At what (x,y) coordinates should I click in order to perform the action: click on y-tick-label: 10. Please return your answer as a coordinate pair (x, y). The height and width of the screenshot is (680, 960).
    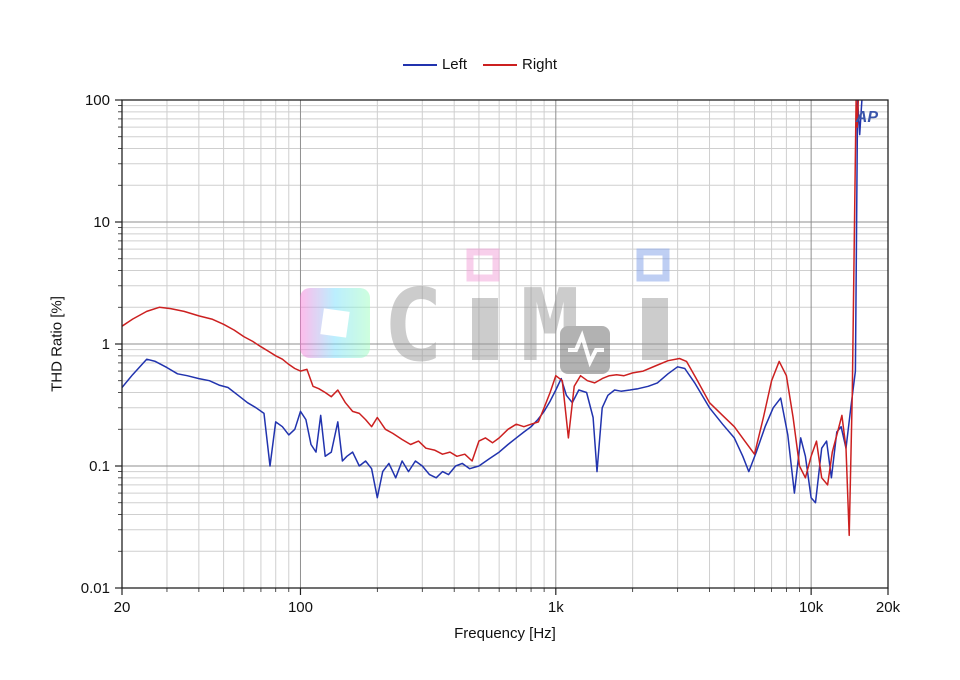
    Looking at the image, I should click on (101, 222).